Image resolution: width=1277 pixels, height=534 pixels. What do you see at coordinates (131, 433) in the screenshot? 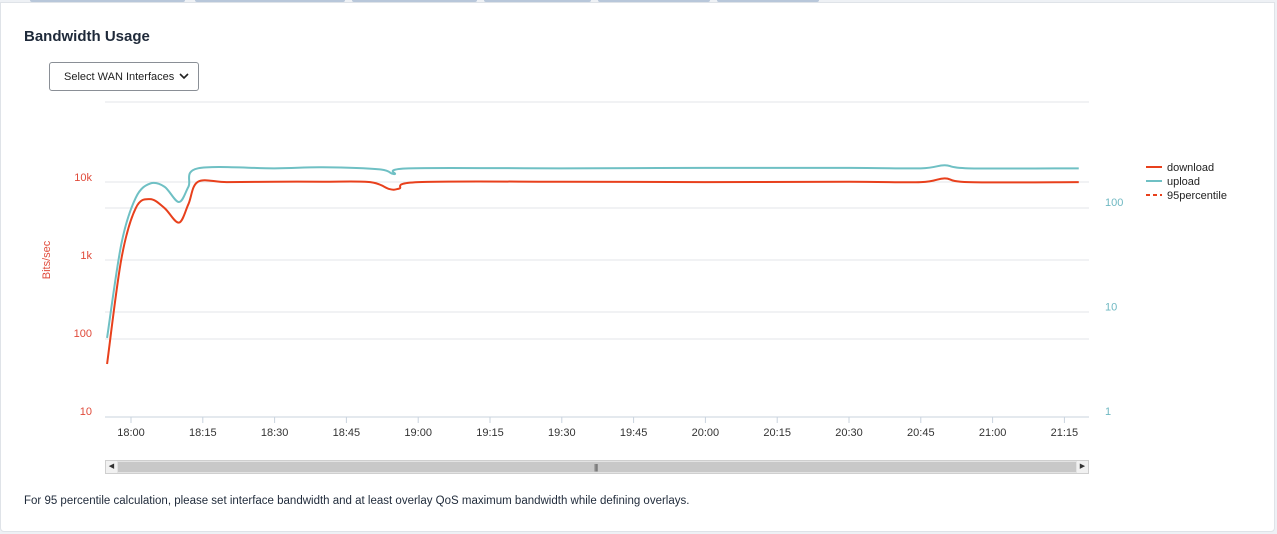
I see `x-tick-label: 18:00` at bounding box center [131, 433].